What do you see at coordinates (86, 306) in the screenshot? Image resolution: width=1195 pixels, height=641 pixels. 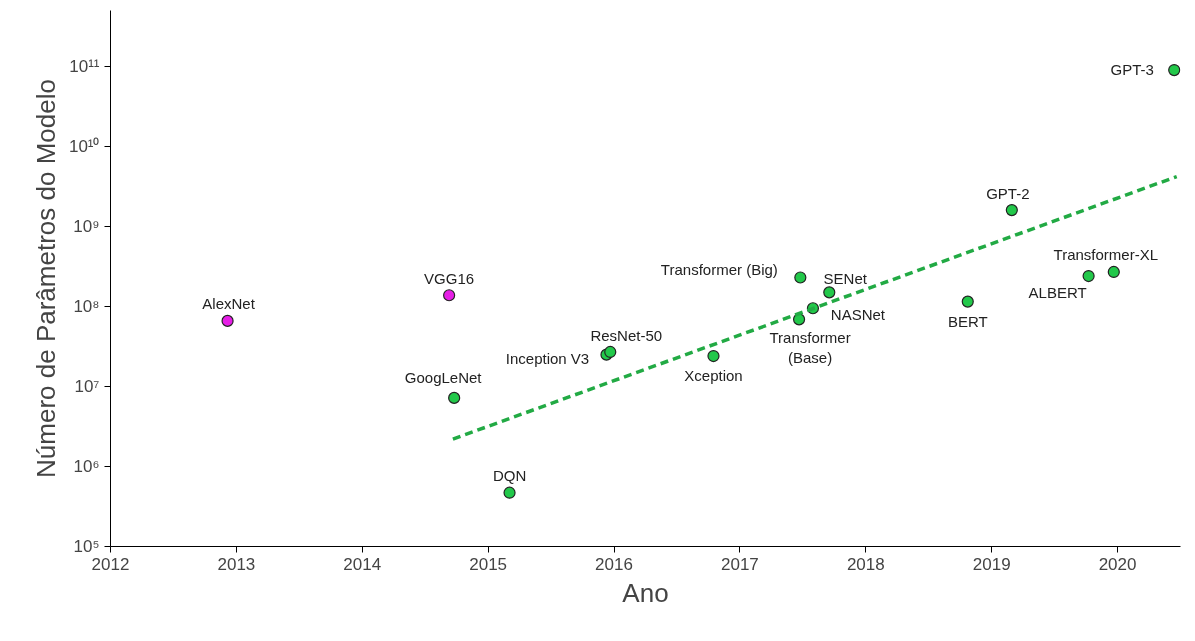 I see `y-tick-label: 10⁸` at bounding box center [86, 306].